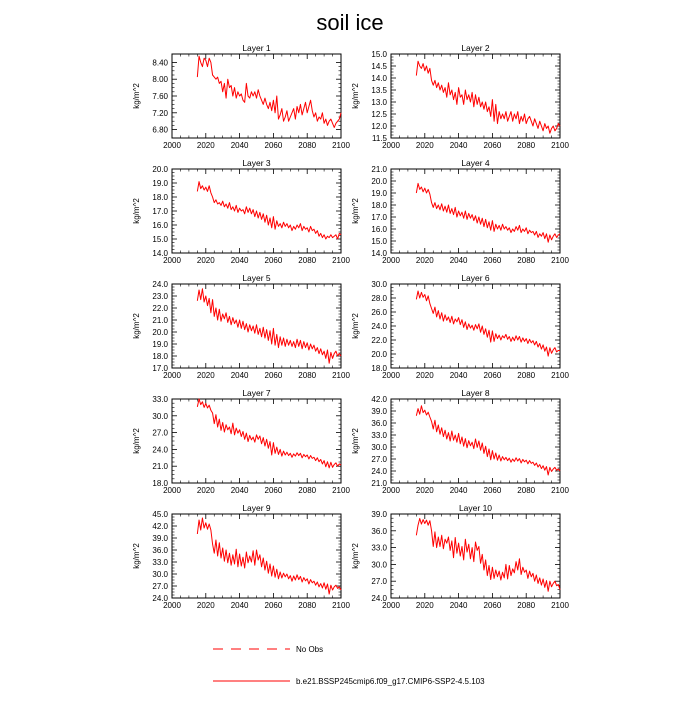 This screenshot has height=705, width=700. I want to click on panel-title: Layer 8, so click(475, 393).